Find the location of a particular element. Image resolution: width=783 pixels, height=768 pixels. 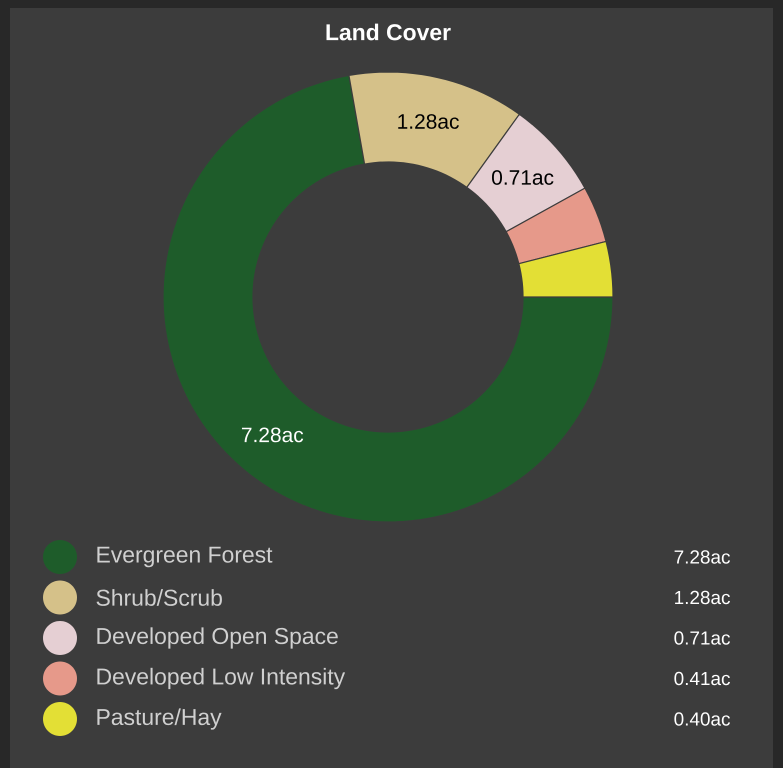

chart-title: Land Cover is located at coordinates (388, 32).